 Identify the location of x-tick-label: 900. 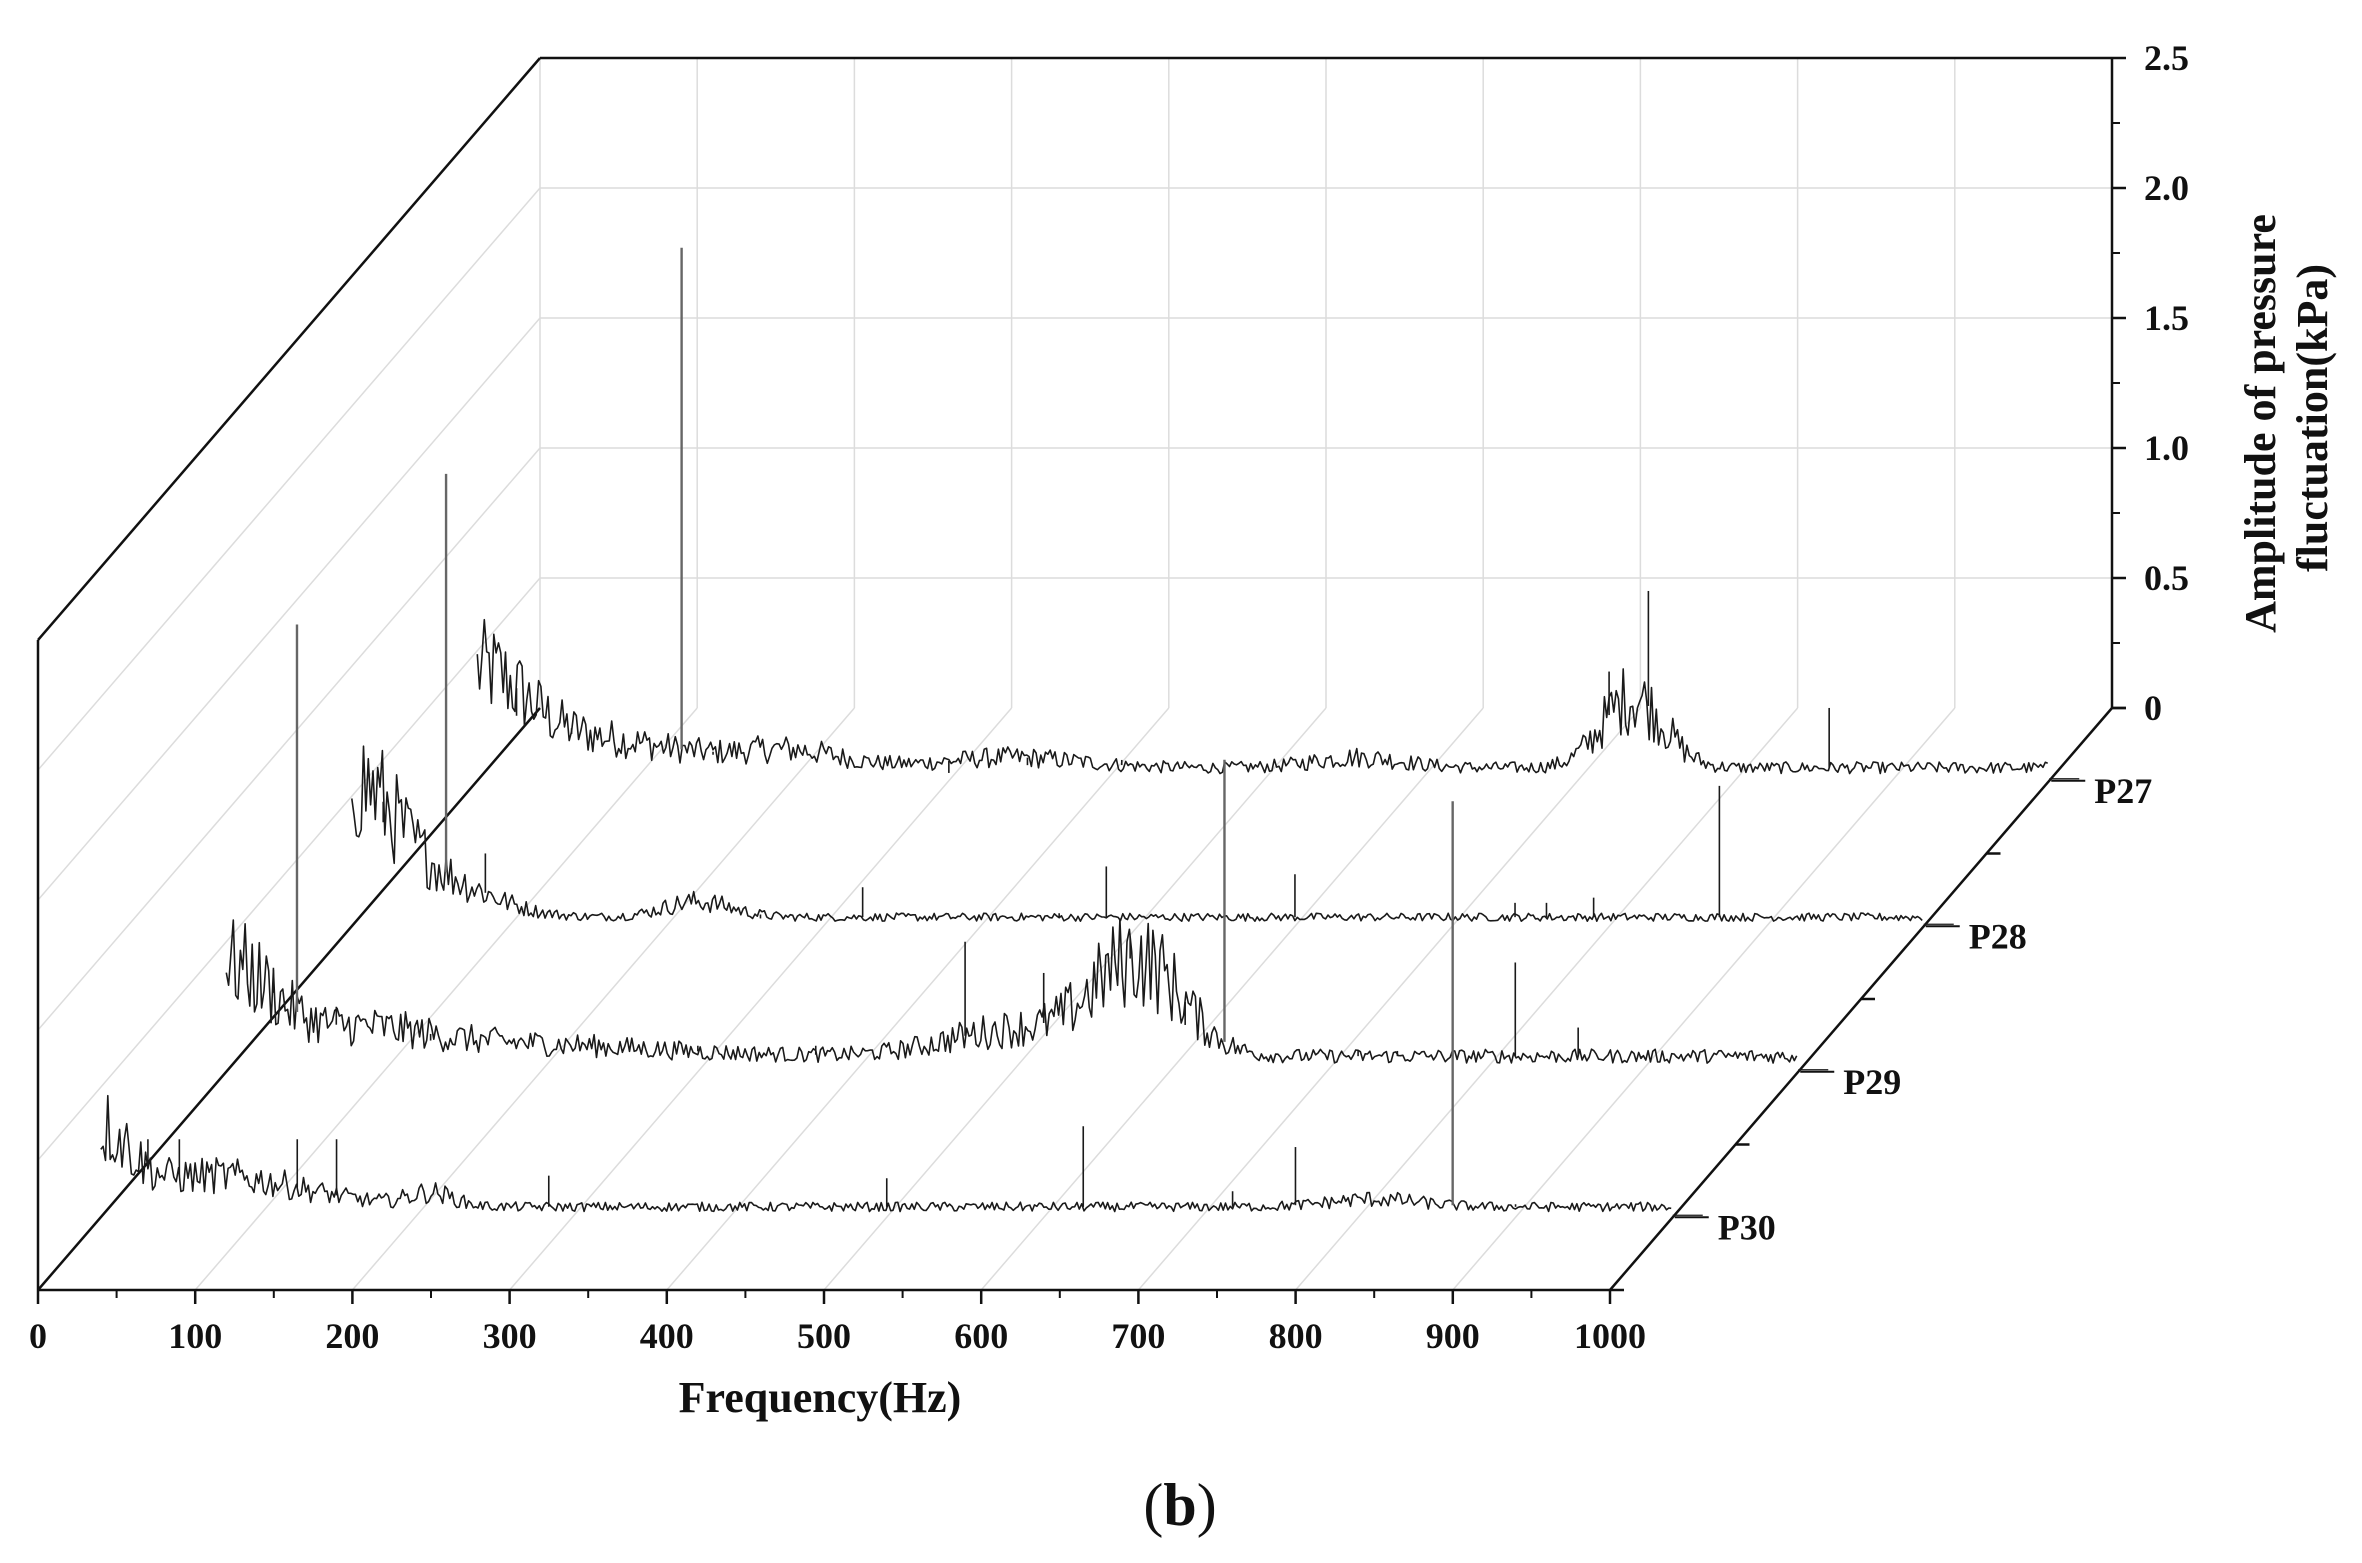
(1453, 1336).